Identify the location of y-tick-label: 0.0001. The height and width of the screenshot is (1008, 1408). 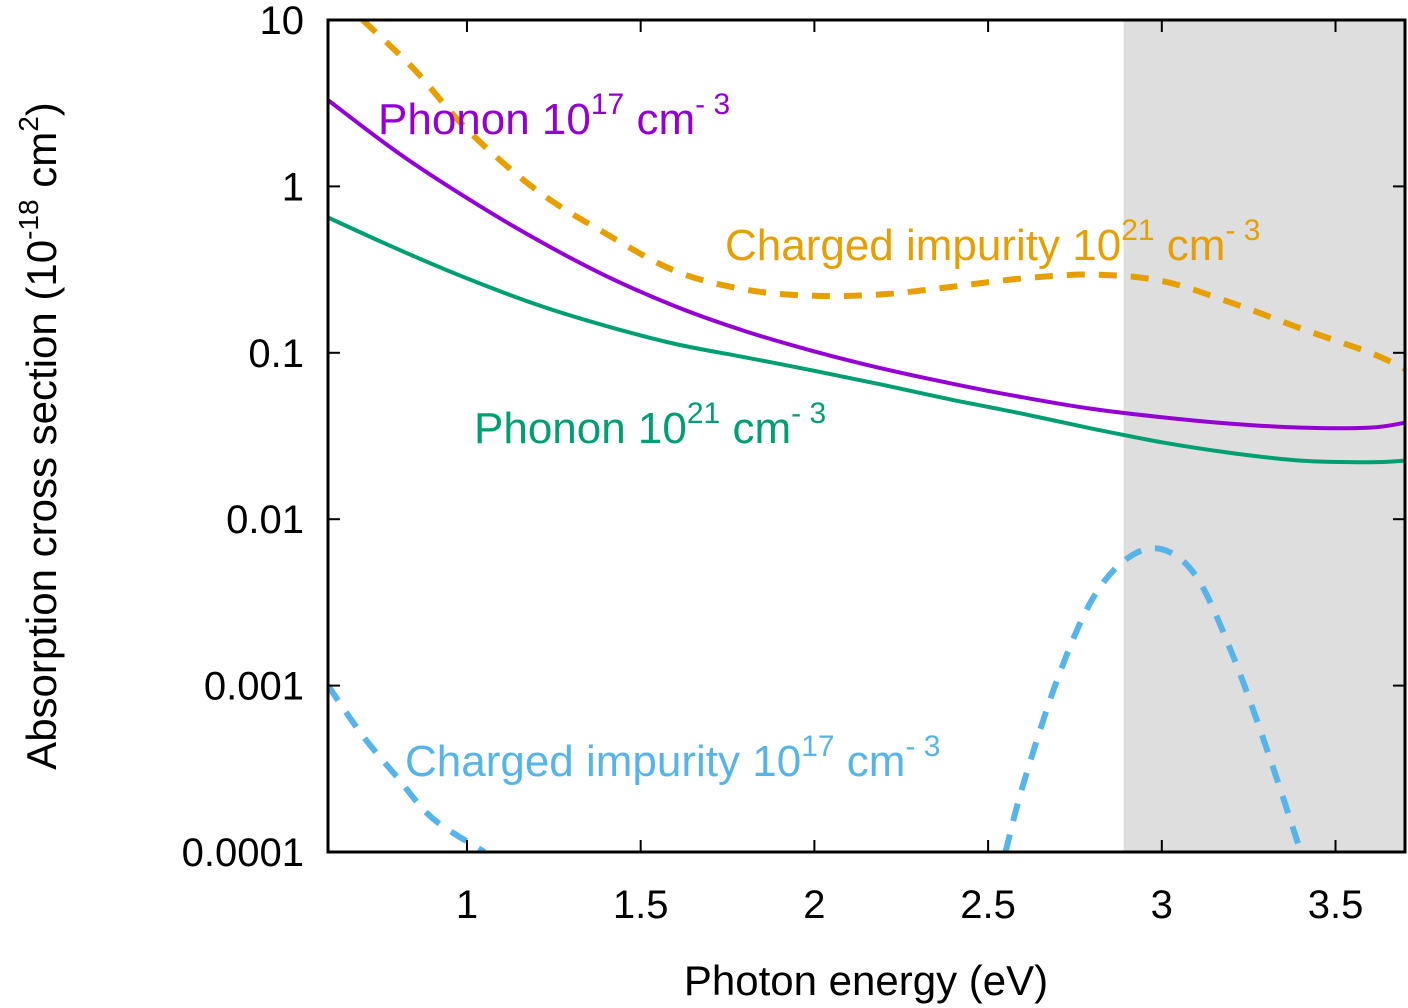
(243, 853).